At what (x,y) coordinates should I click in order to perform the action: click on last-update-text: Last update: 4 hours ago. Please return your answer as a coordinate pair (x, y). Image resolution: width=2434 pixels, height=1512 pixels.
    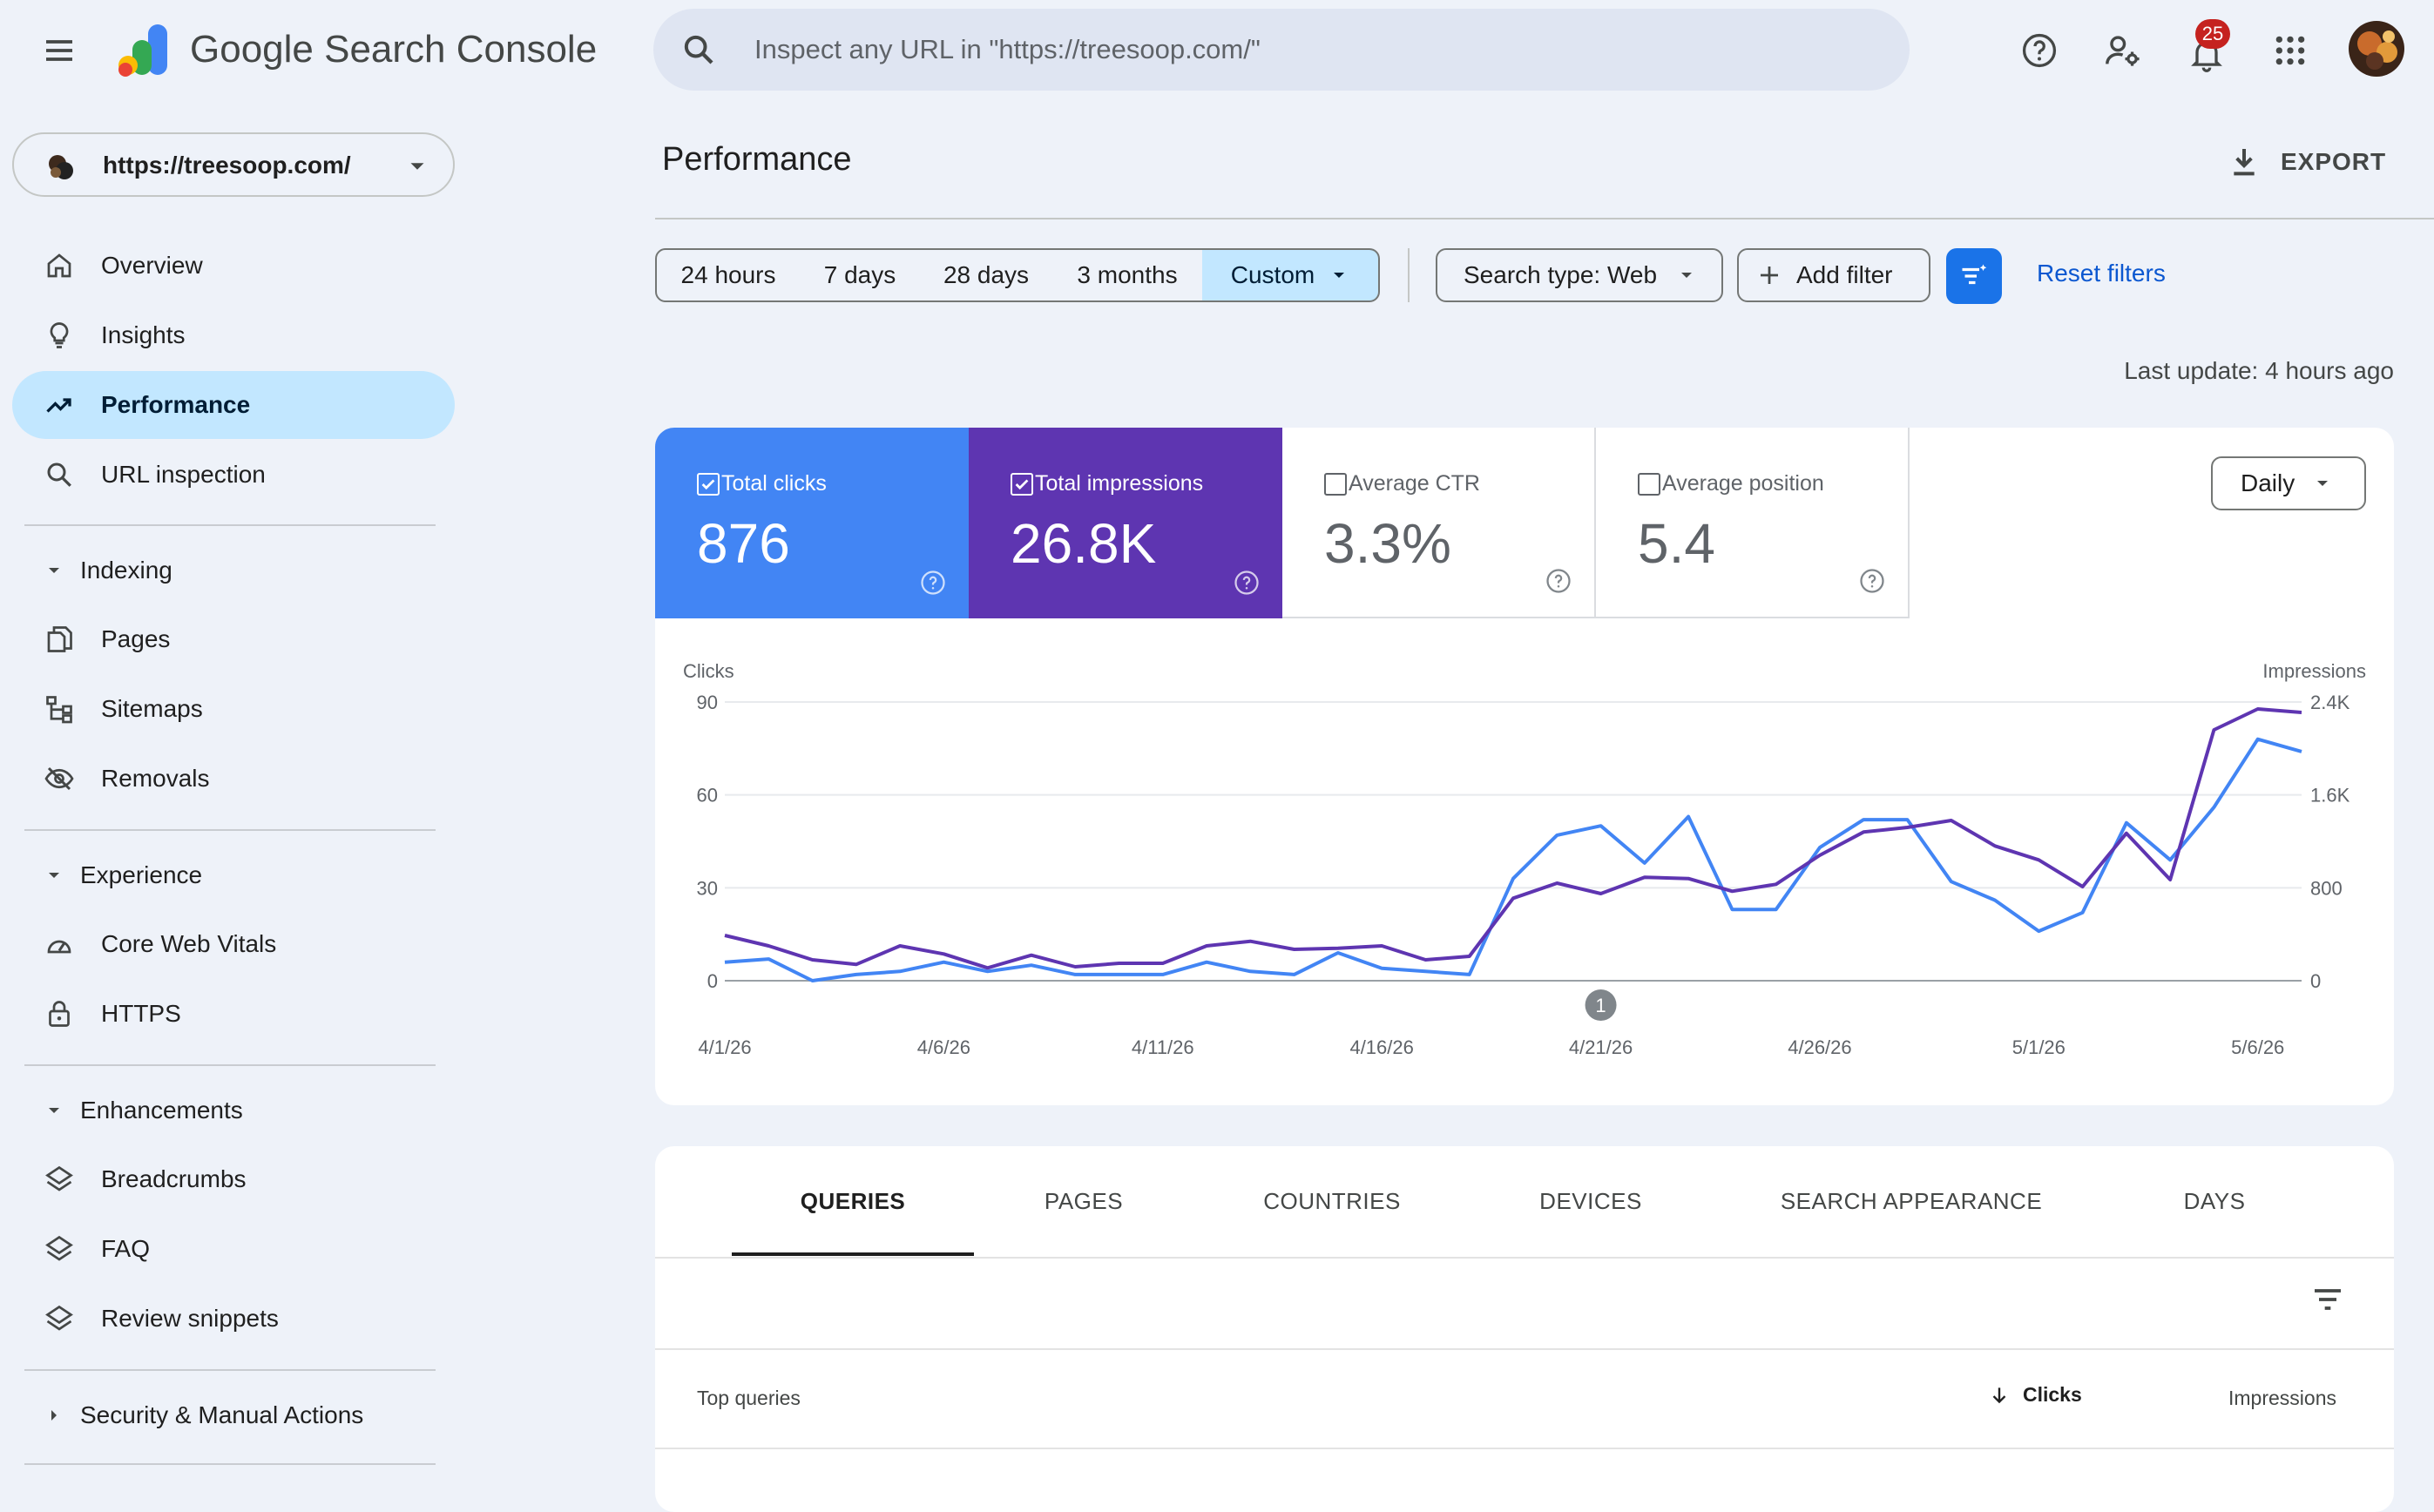
    Looking at the image, I should click on (2259, 370).